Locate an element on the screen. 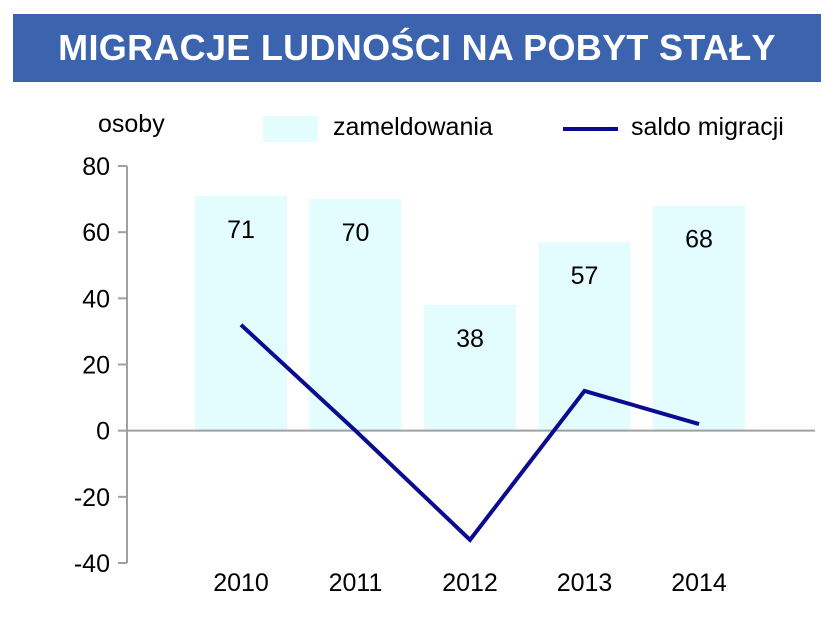 The image size is (837, 619). bar-value-label-2013: 57 is located at coordinates (585, 276).